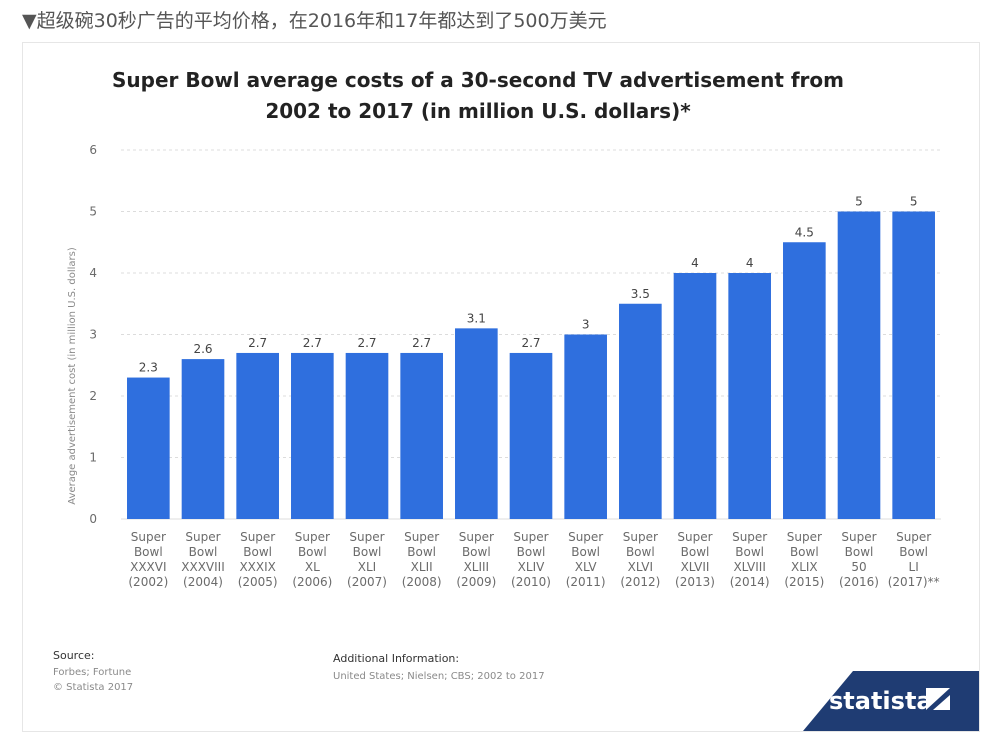 The width and height of the screenshot is (991, 736). What do you see at coordinates (93, 396) in the screenshot?
I see `y-tick-label: 2` at bounding box center [93, 396].